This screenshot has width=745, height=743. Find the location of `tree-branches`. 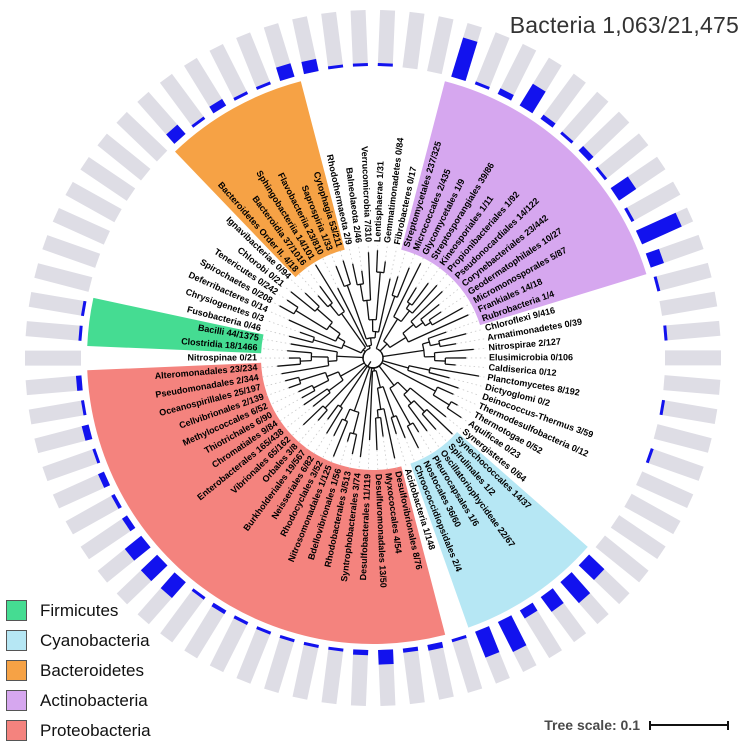

tree-branches is located at coordinates (378, 354).